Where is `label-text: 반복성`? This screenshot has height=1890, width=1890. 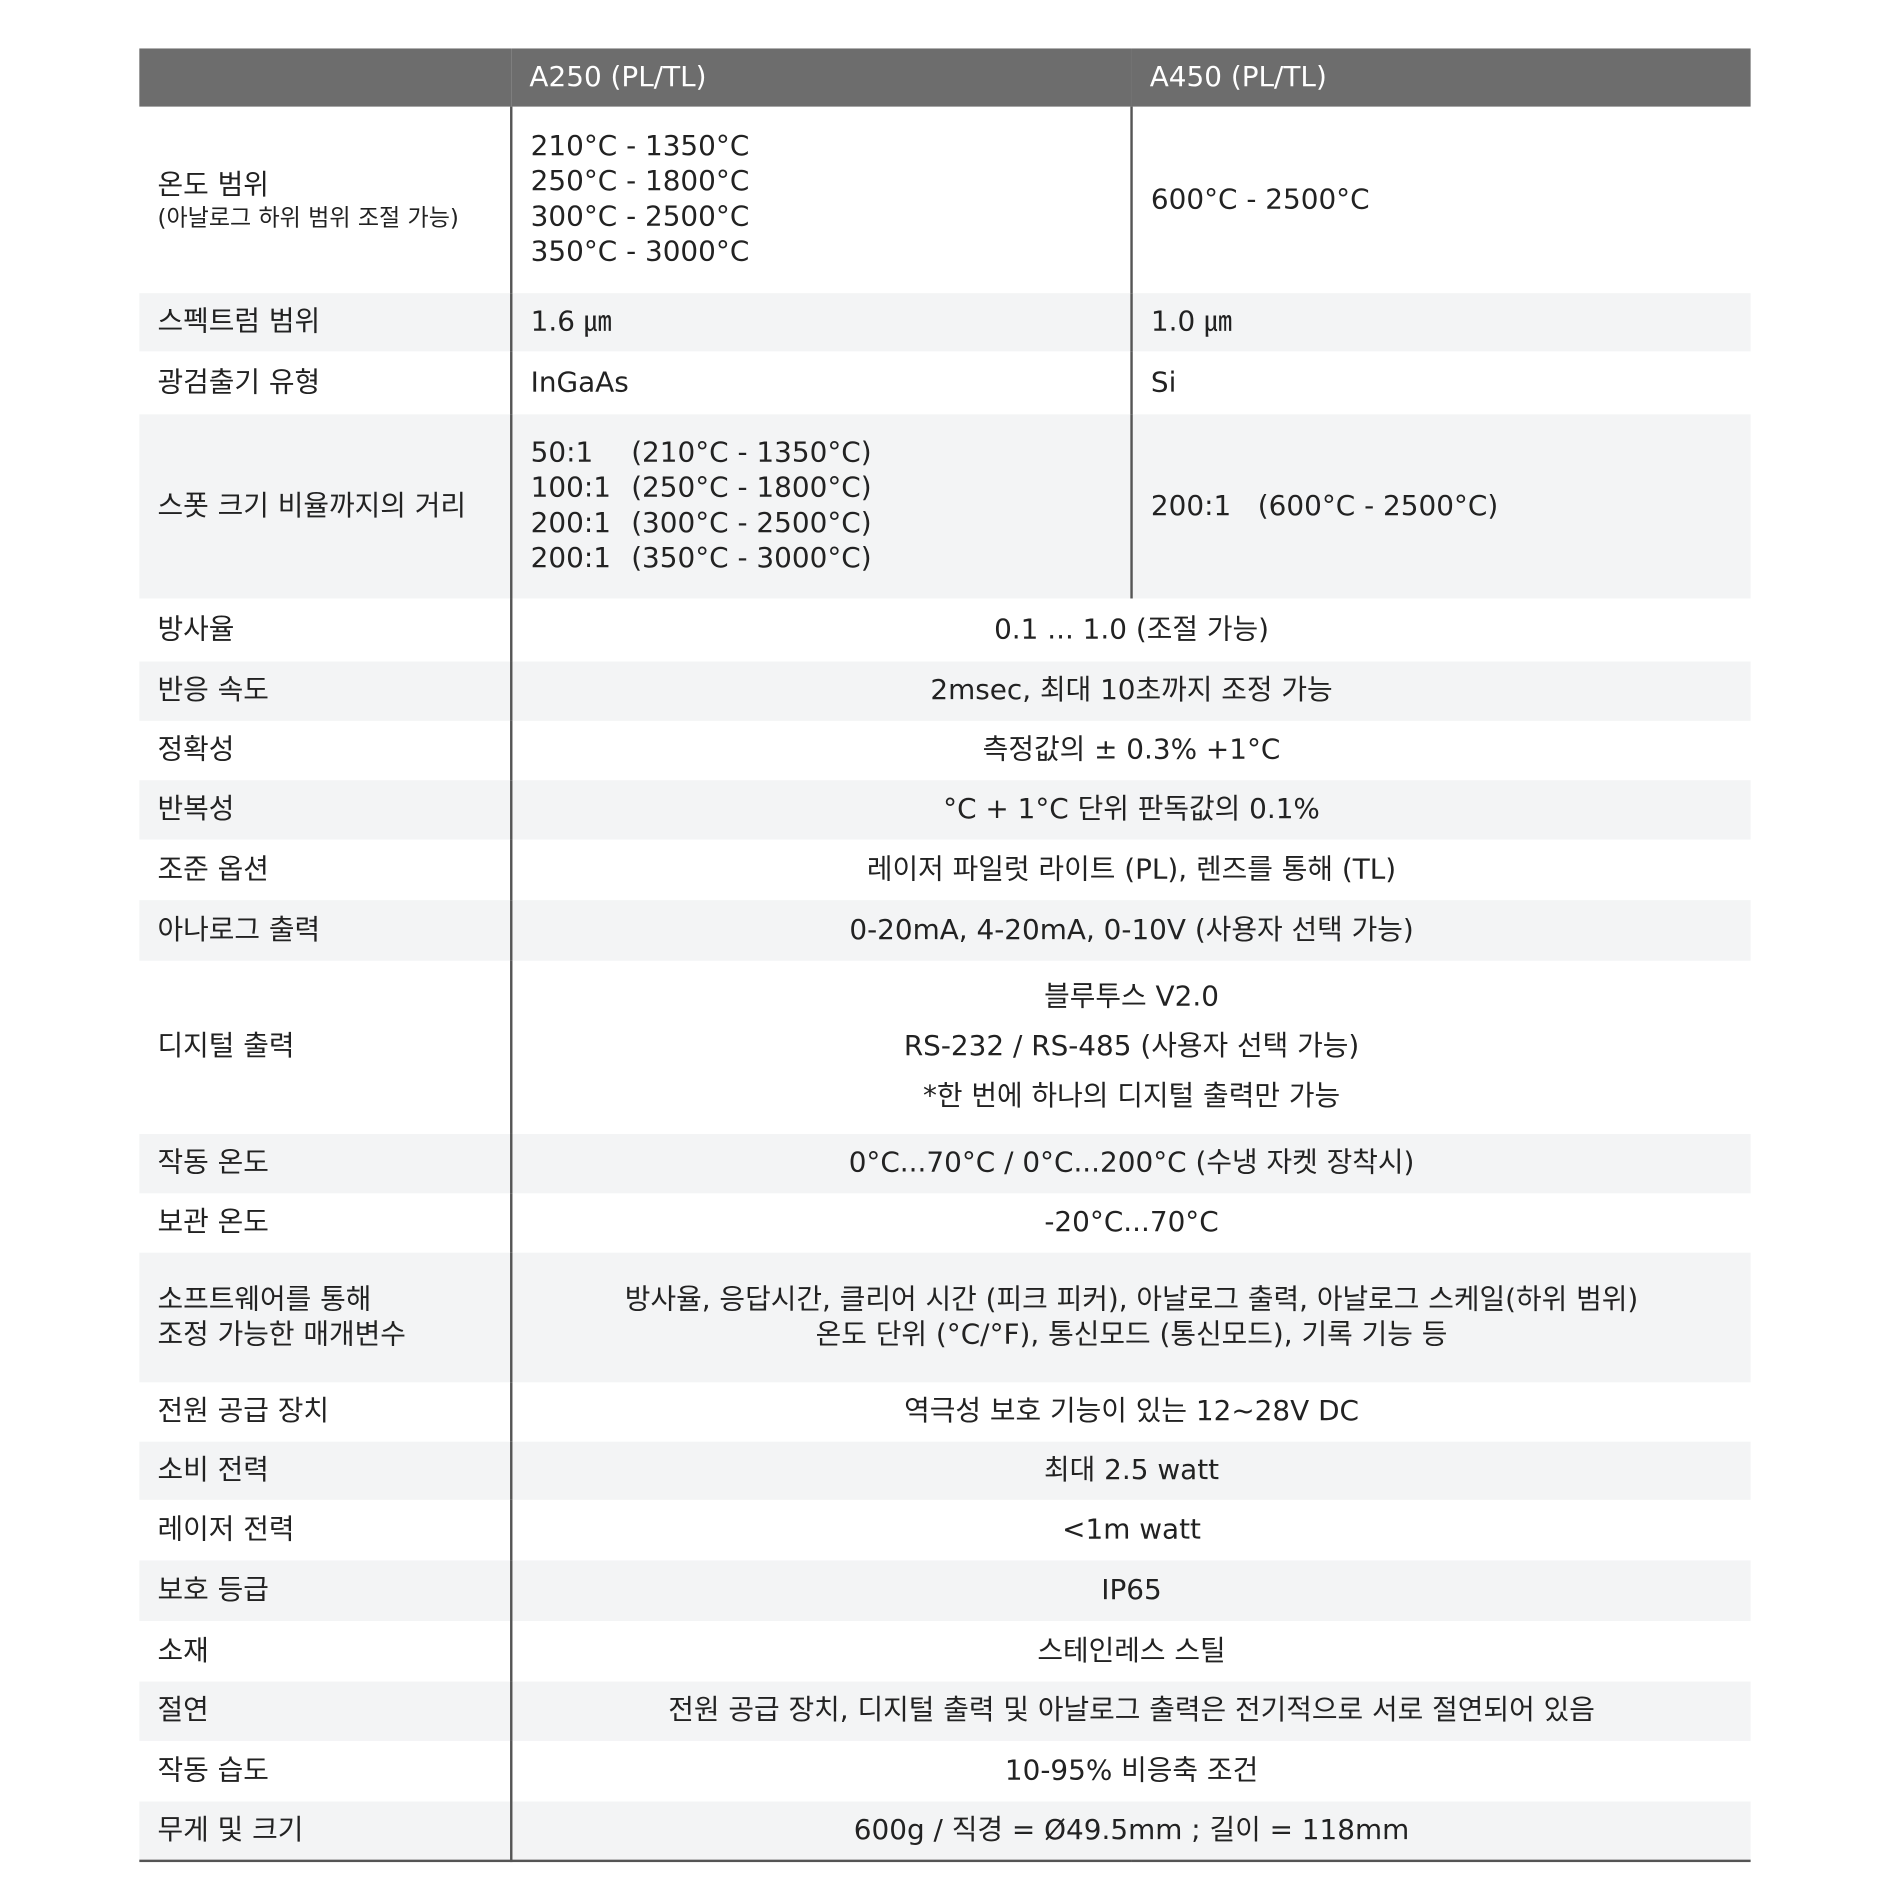 label-text: 반복성 is located at coordinates (196, 809).